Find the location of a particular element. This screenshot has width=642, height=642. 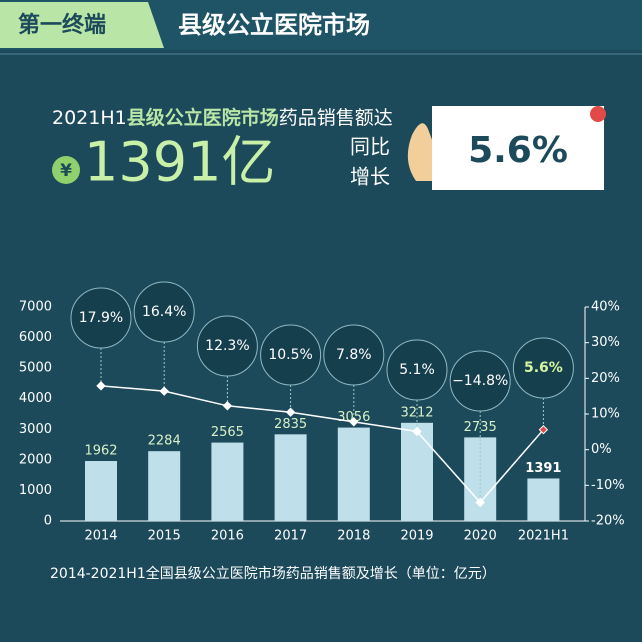

growth-value: 5.6% is located at coordinates (518, 150).